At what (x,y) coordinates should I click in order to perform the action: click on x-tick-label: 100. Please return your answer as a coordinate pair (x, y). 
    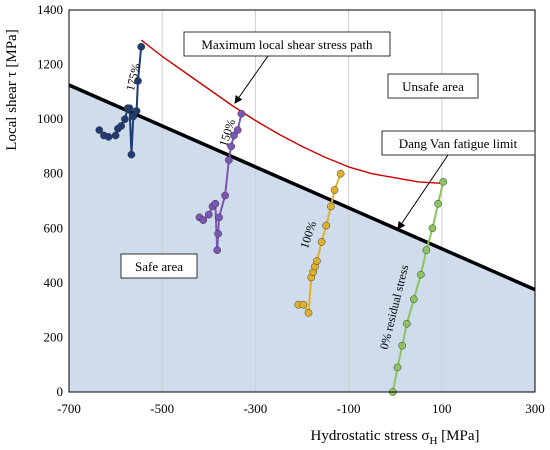
    Looking at the image, I should click on (442, 408).